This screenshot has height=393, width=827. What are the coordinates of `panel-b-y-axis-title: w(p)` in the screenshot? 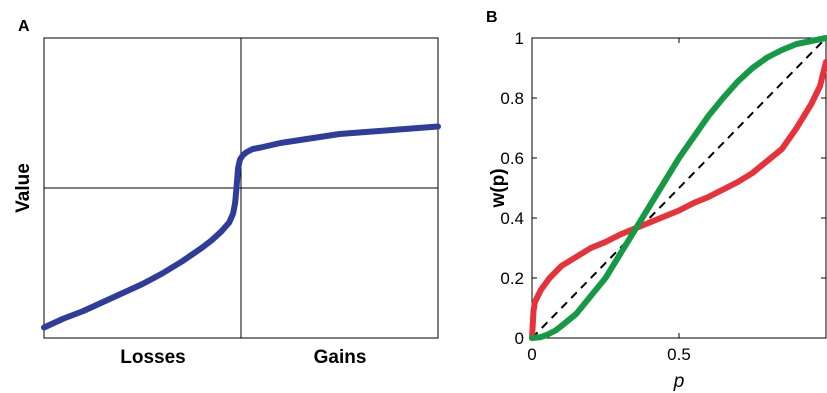 It's located at (498, 188).